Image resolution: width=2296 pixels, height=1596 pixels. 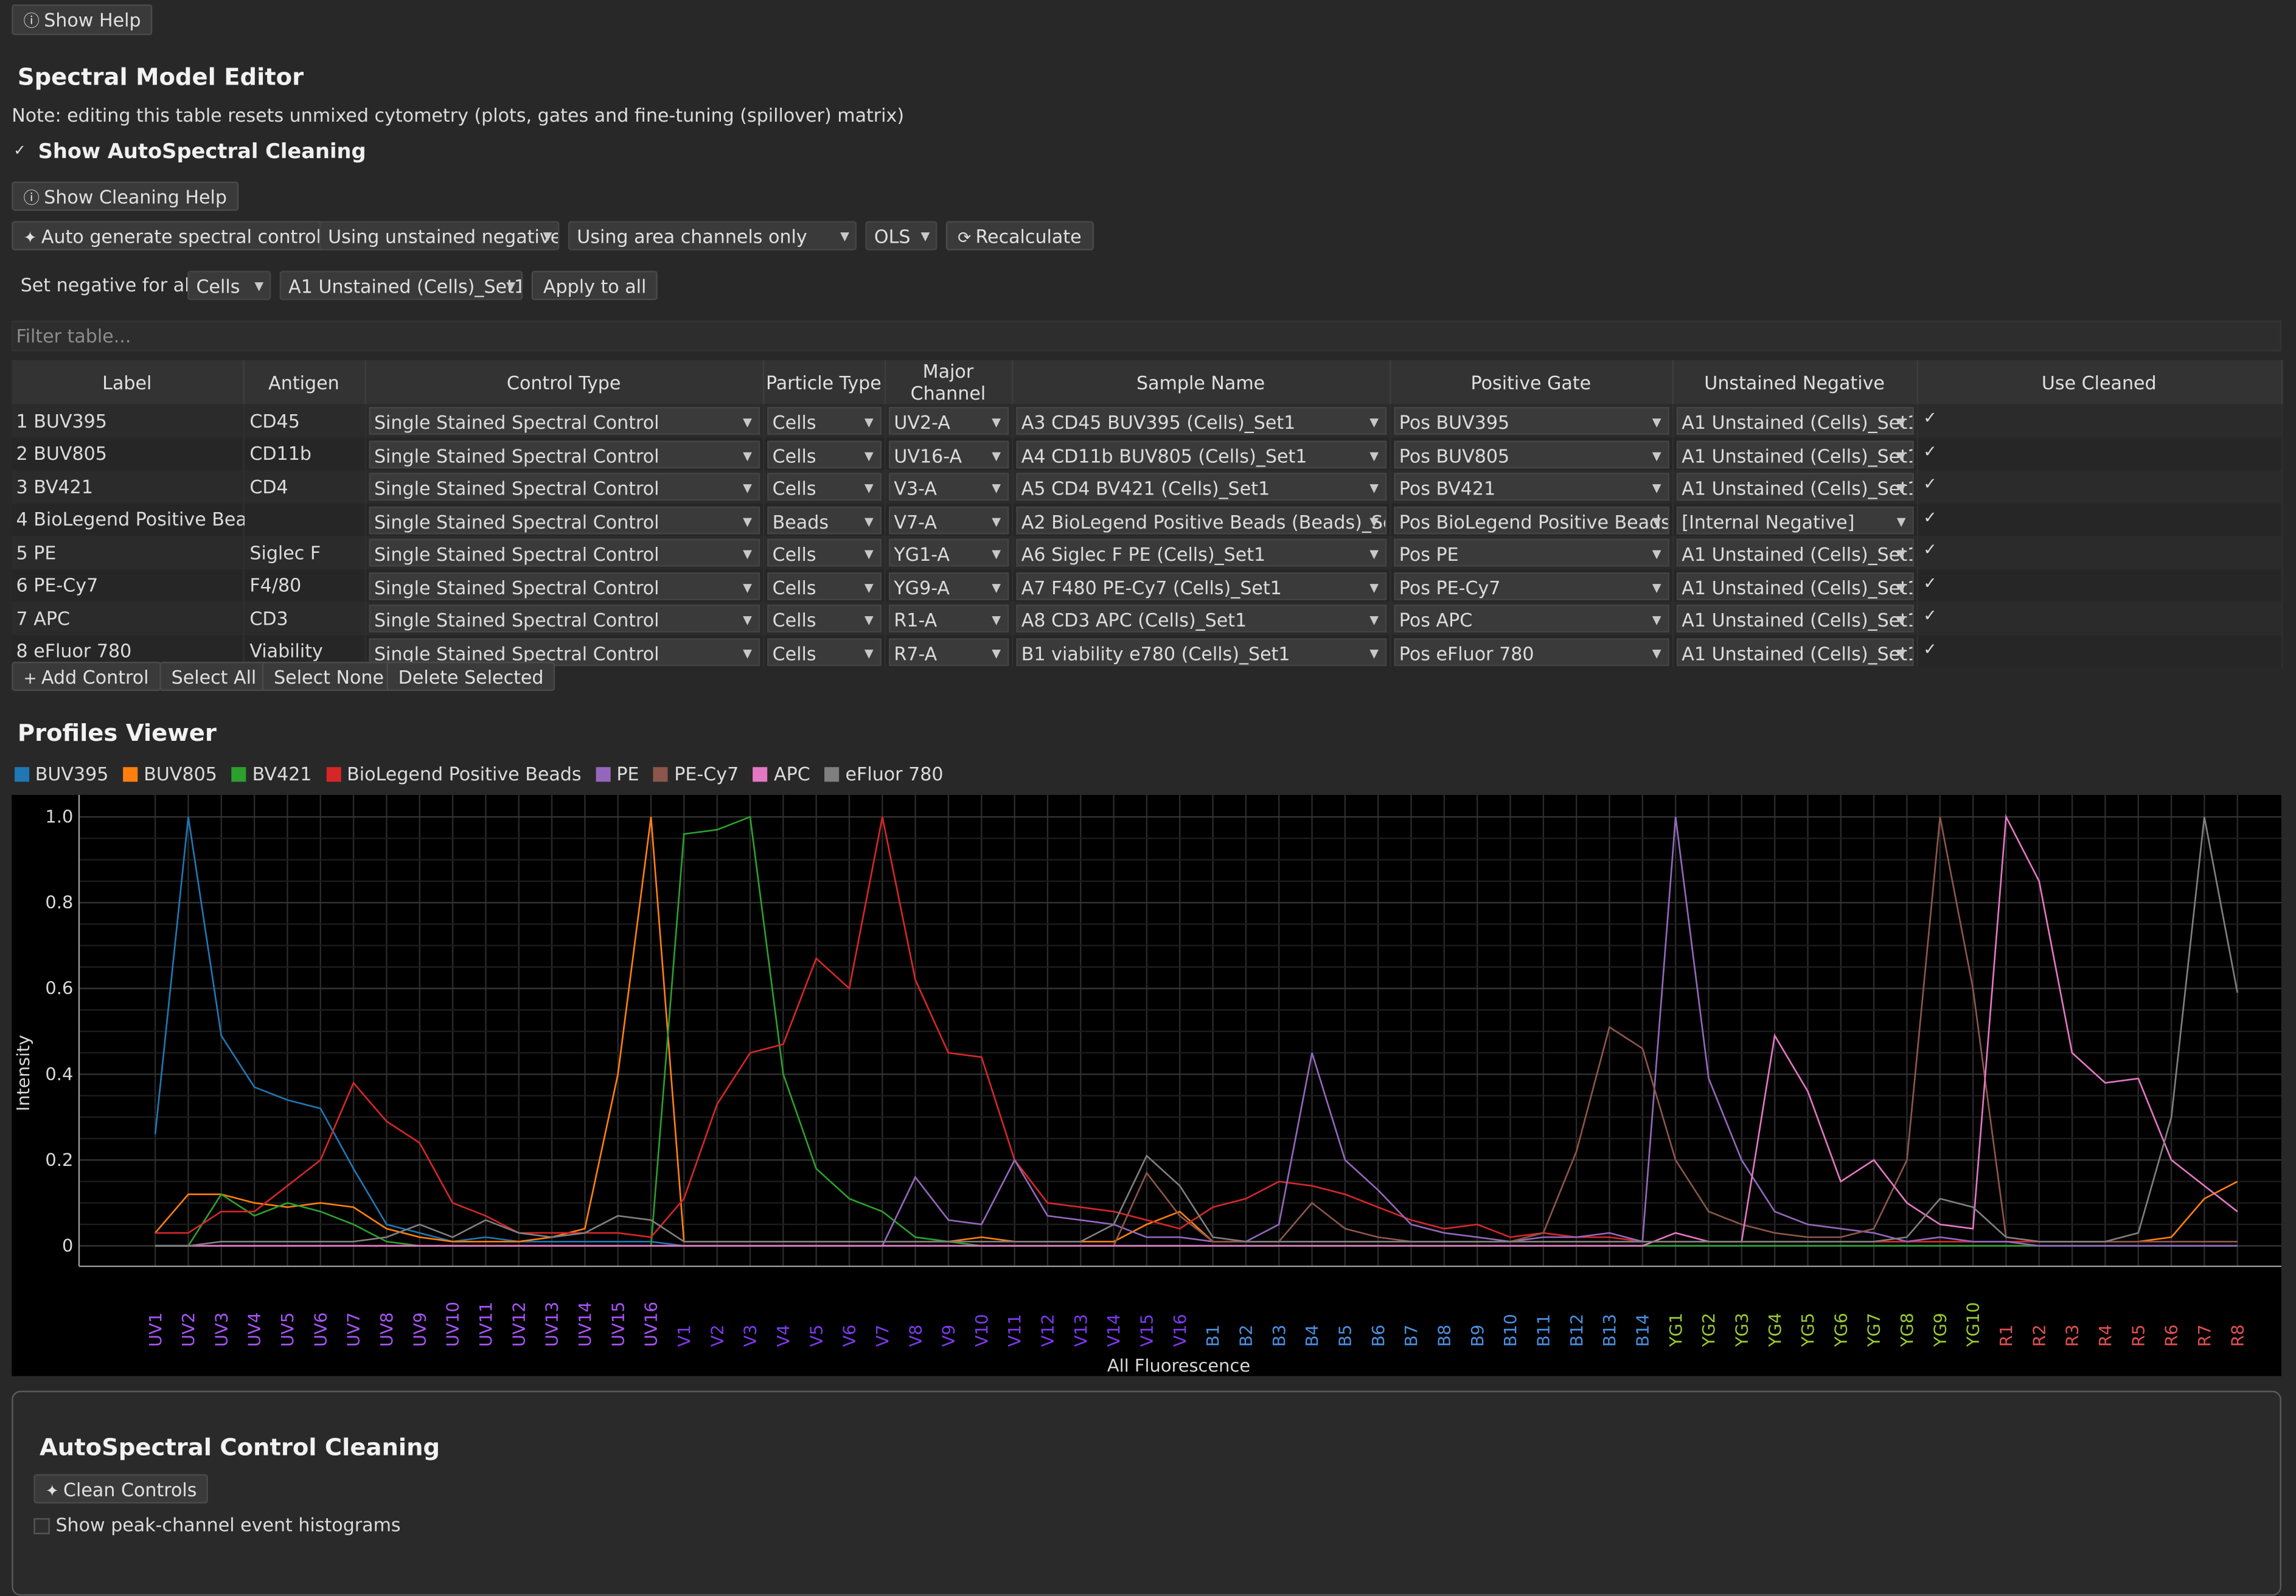 I want to click on label-cell: 5 PE, so click(x=128, y=552).